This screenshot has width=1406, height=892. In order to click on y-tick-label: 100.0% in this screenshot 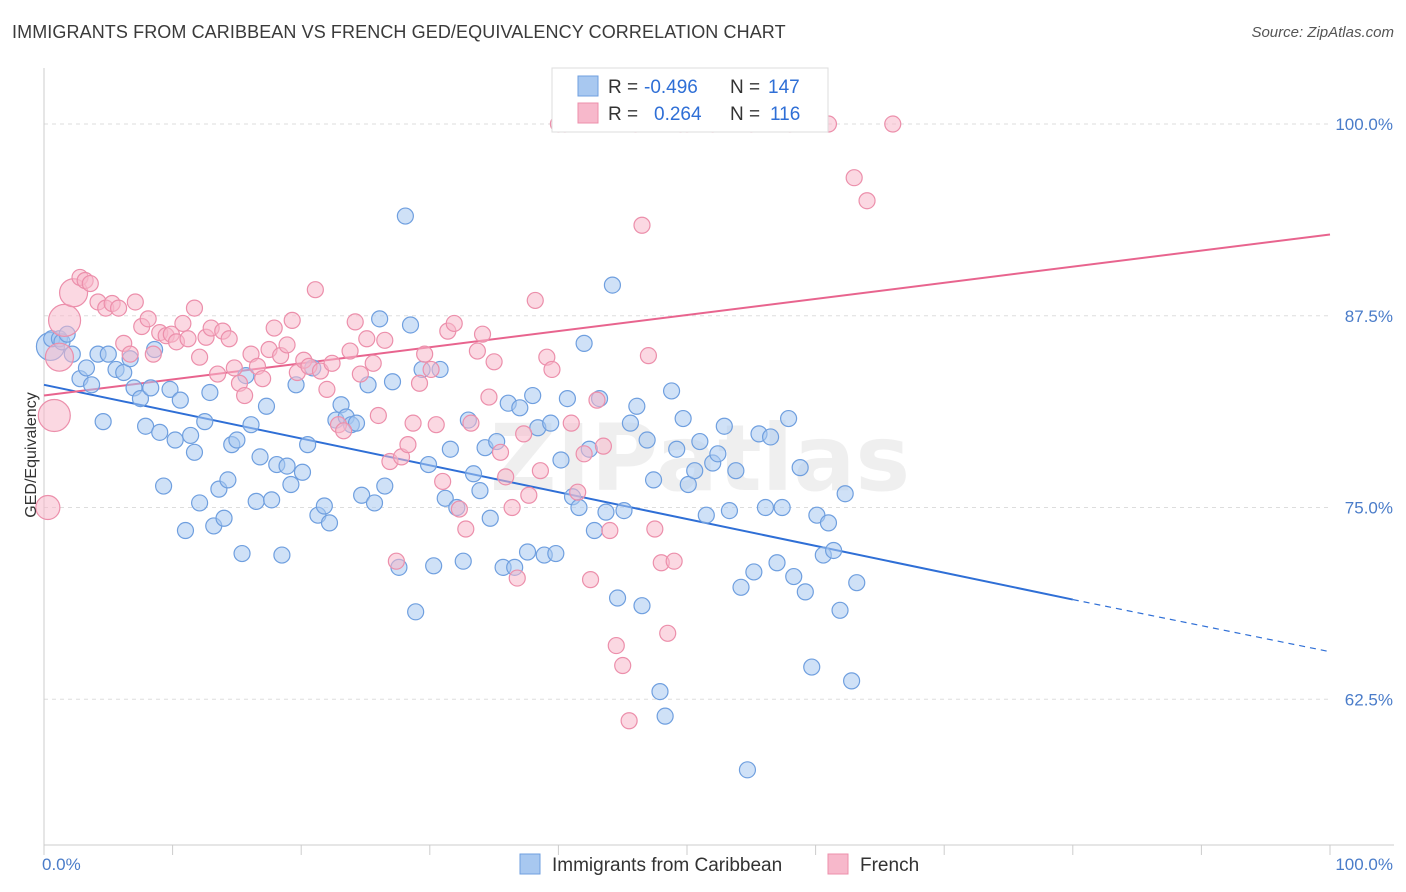, I will do `click(1364, 124)`.